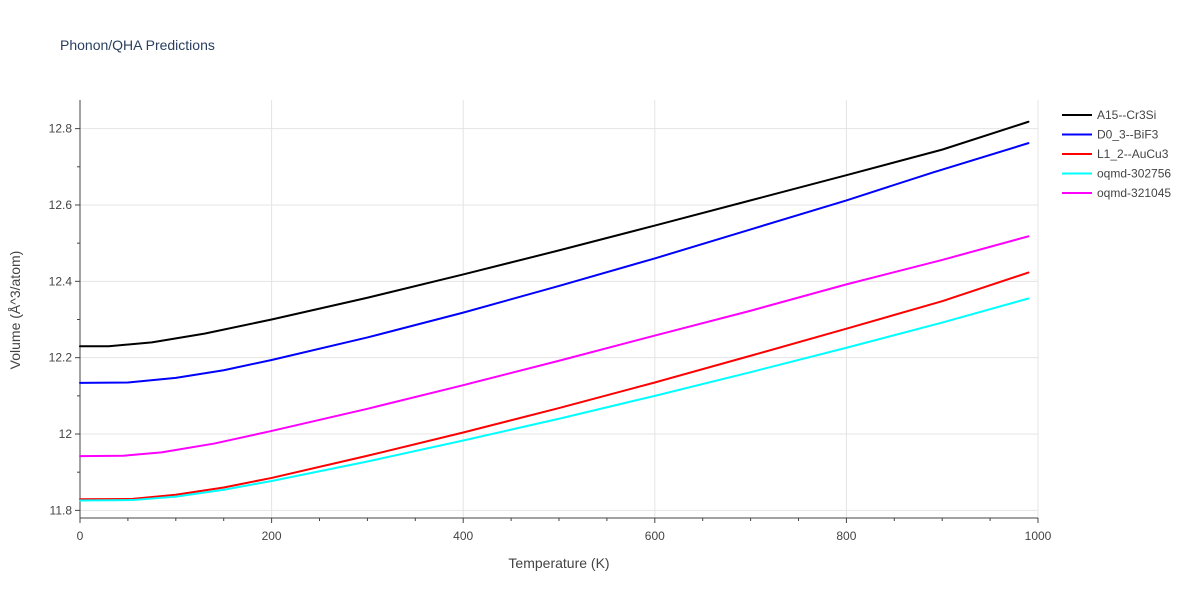  I want to click on legend-item: D0_3--BiF3, so click(1110, 135).